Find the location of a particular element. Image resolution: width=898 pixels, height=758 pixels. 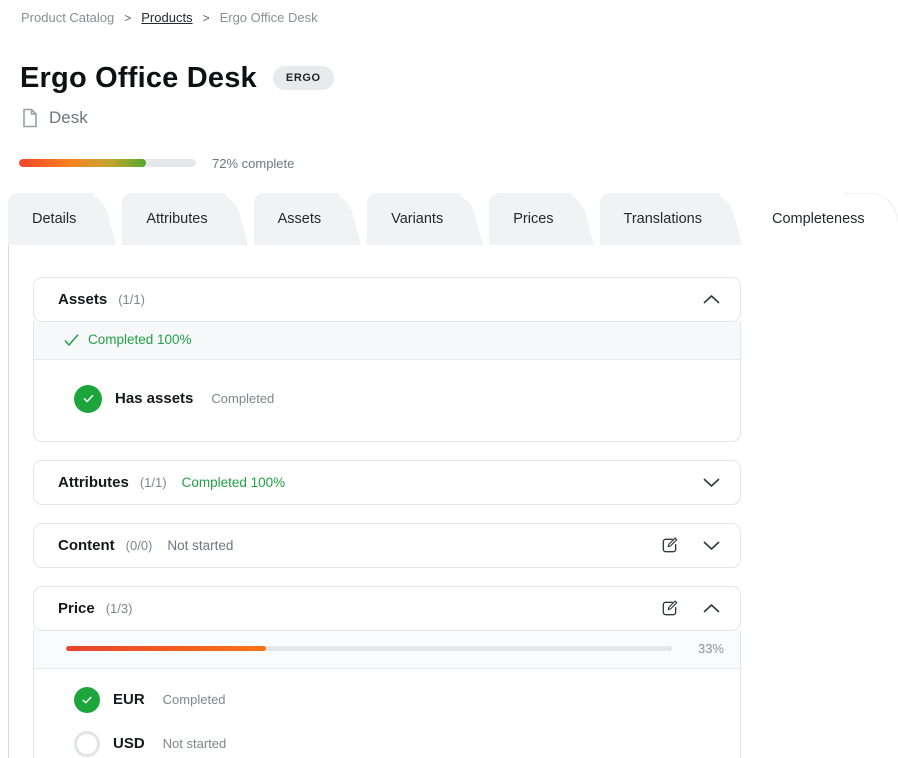

family-label: Desk is located at coordinates (68, 117).